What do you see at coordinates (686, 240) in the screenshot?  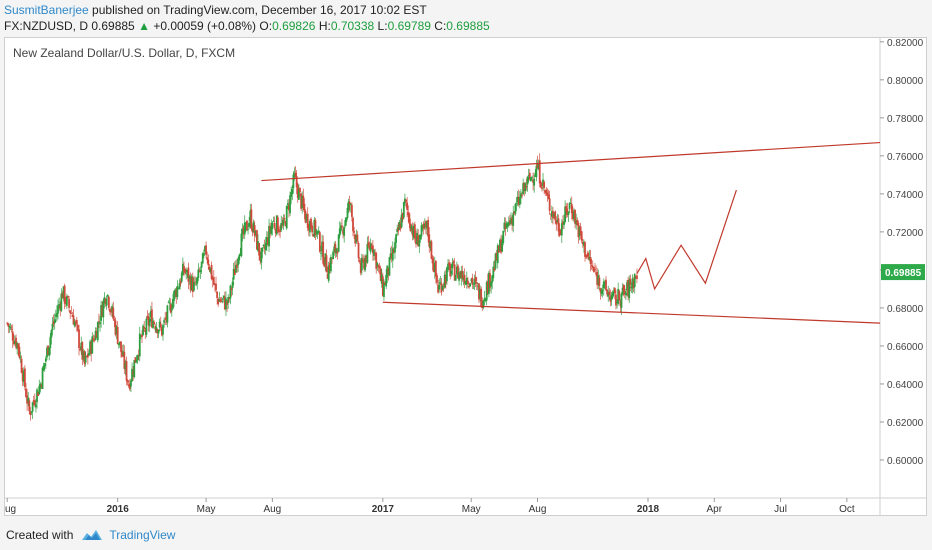 I see `forecast-path` at bounding box center [686, 240].